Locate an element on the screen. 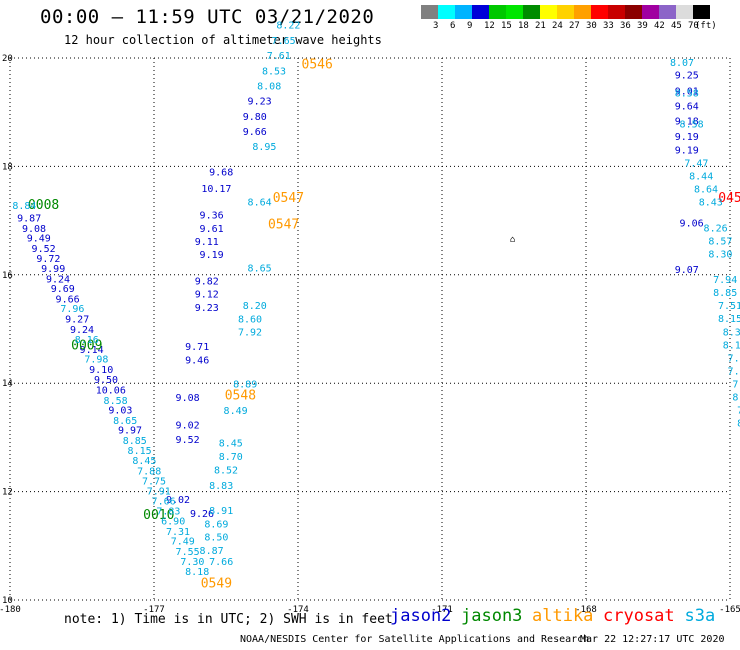  data-point-s3a: 8.49 is located at coordinates (236, 411).